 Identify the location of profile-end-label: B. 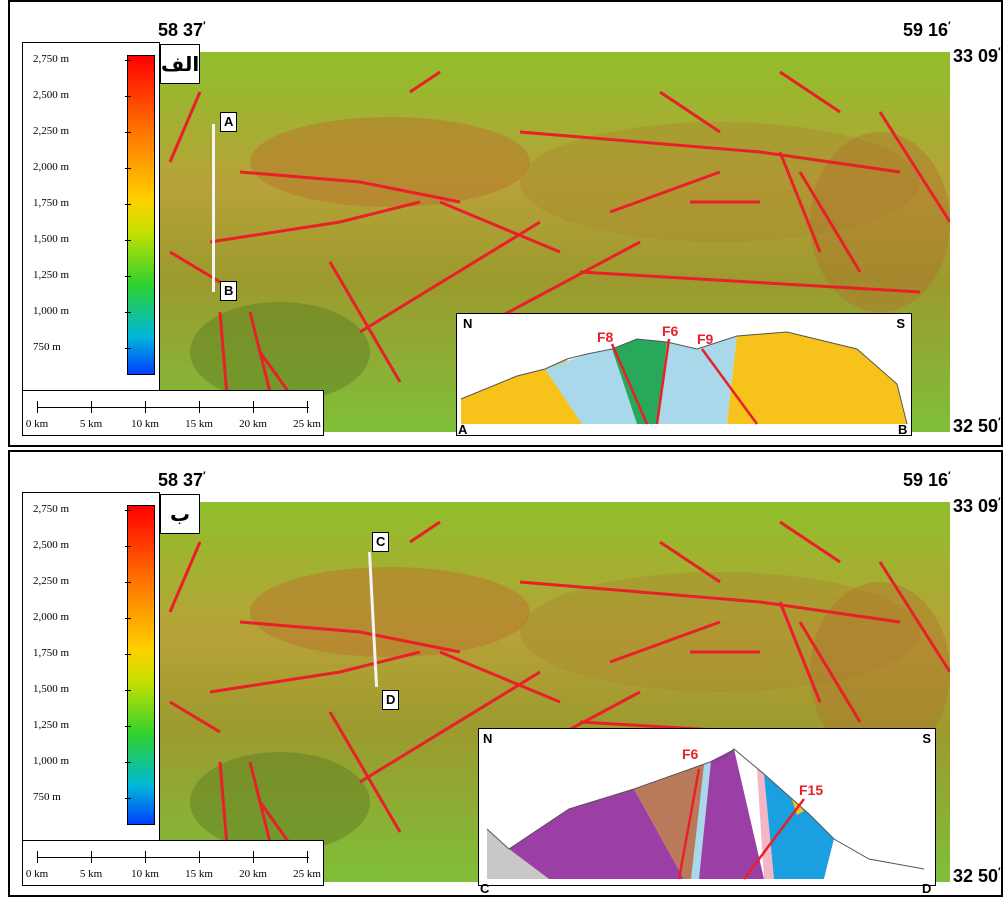
(229, 291).